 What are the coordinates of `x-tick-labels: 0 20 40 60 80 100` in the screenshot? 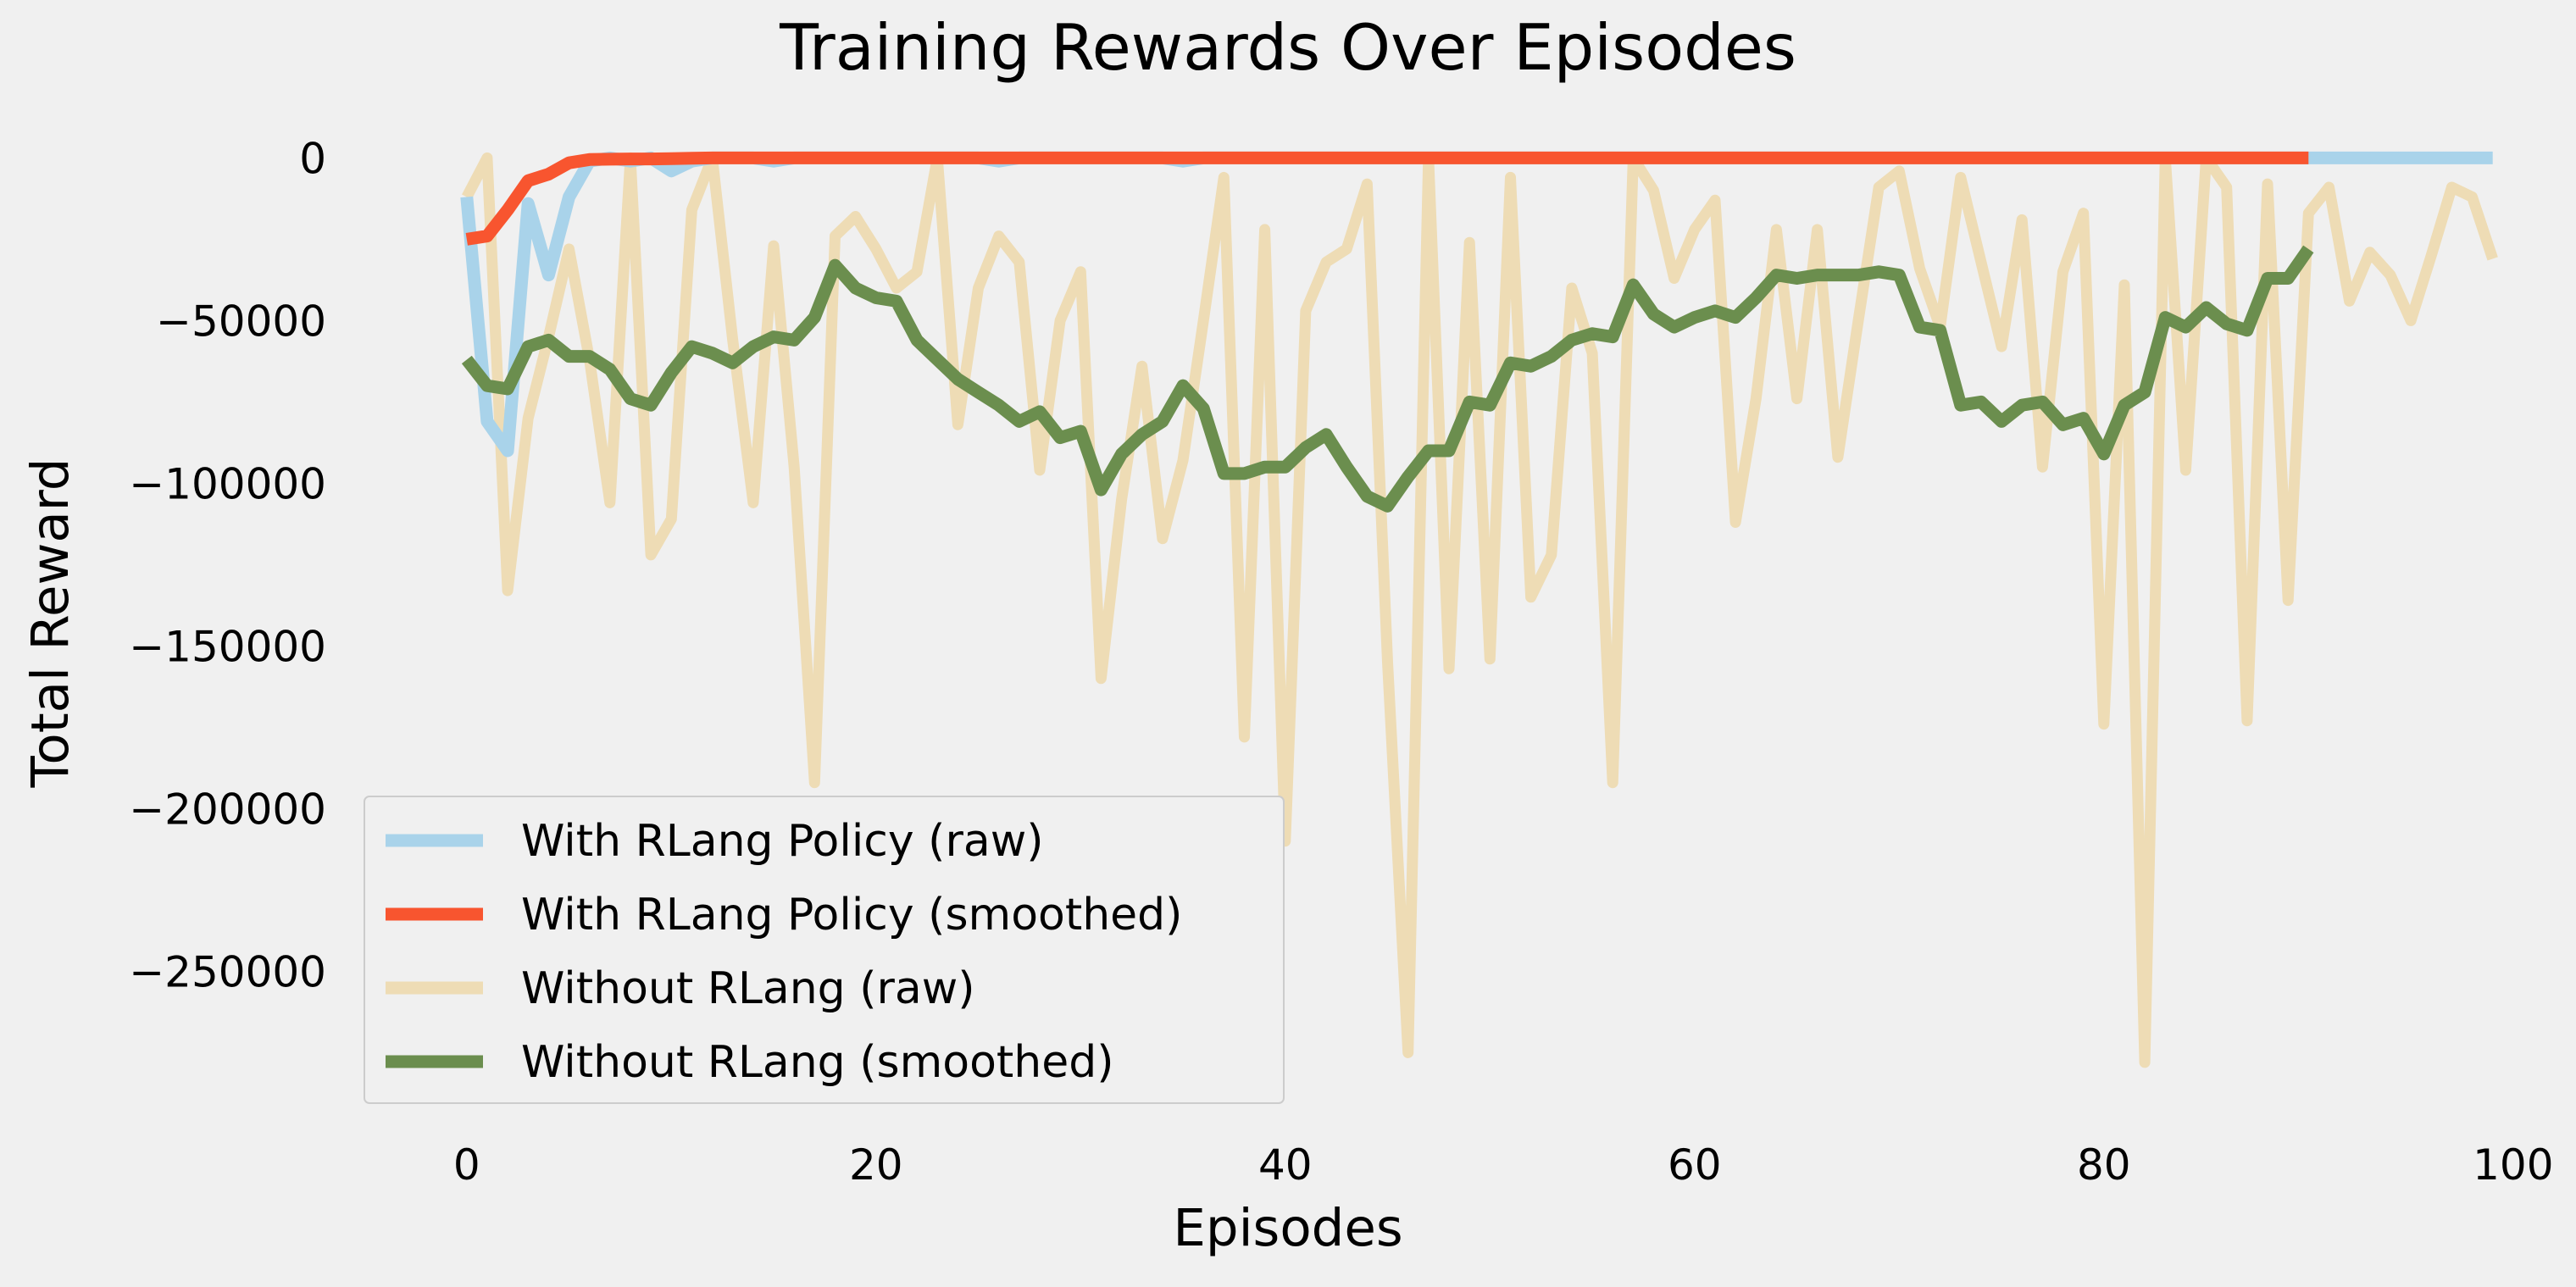 It's located at (1503, 1165).